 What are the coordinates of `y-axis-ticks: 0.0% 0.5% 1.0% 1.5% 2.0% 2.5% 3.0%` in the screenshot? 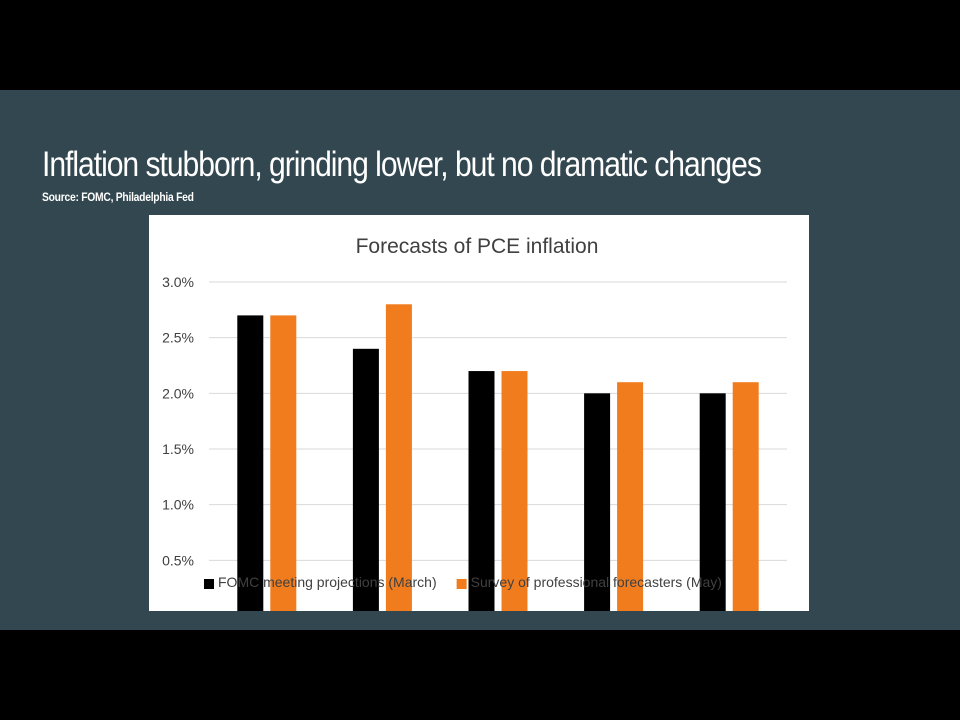 It's located at (178, 442).